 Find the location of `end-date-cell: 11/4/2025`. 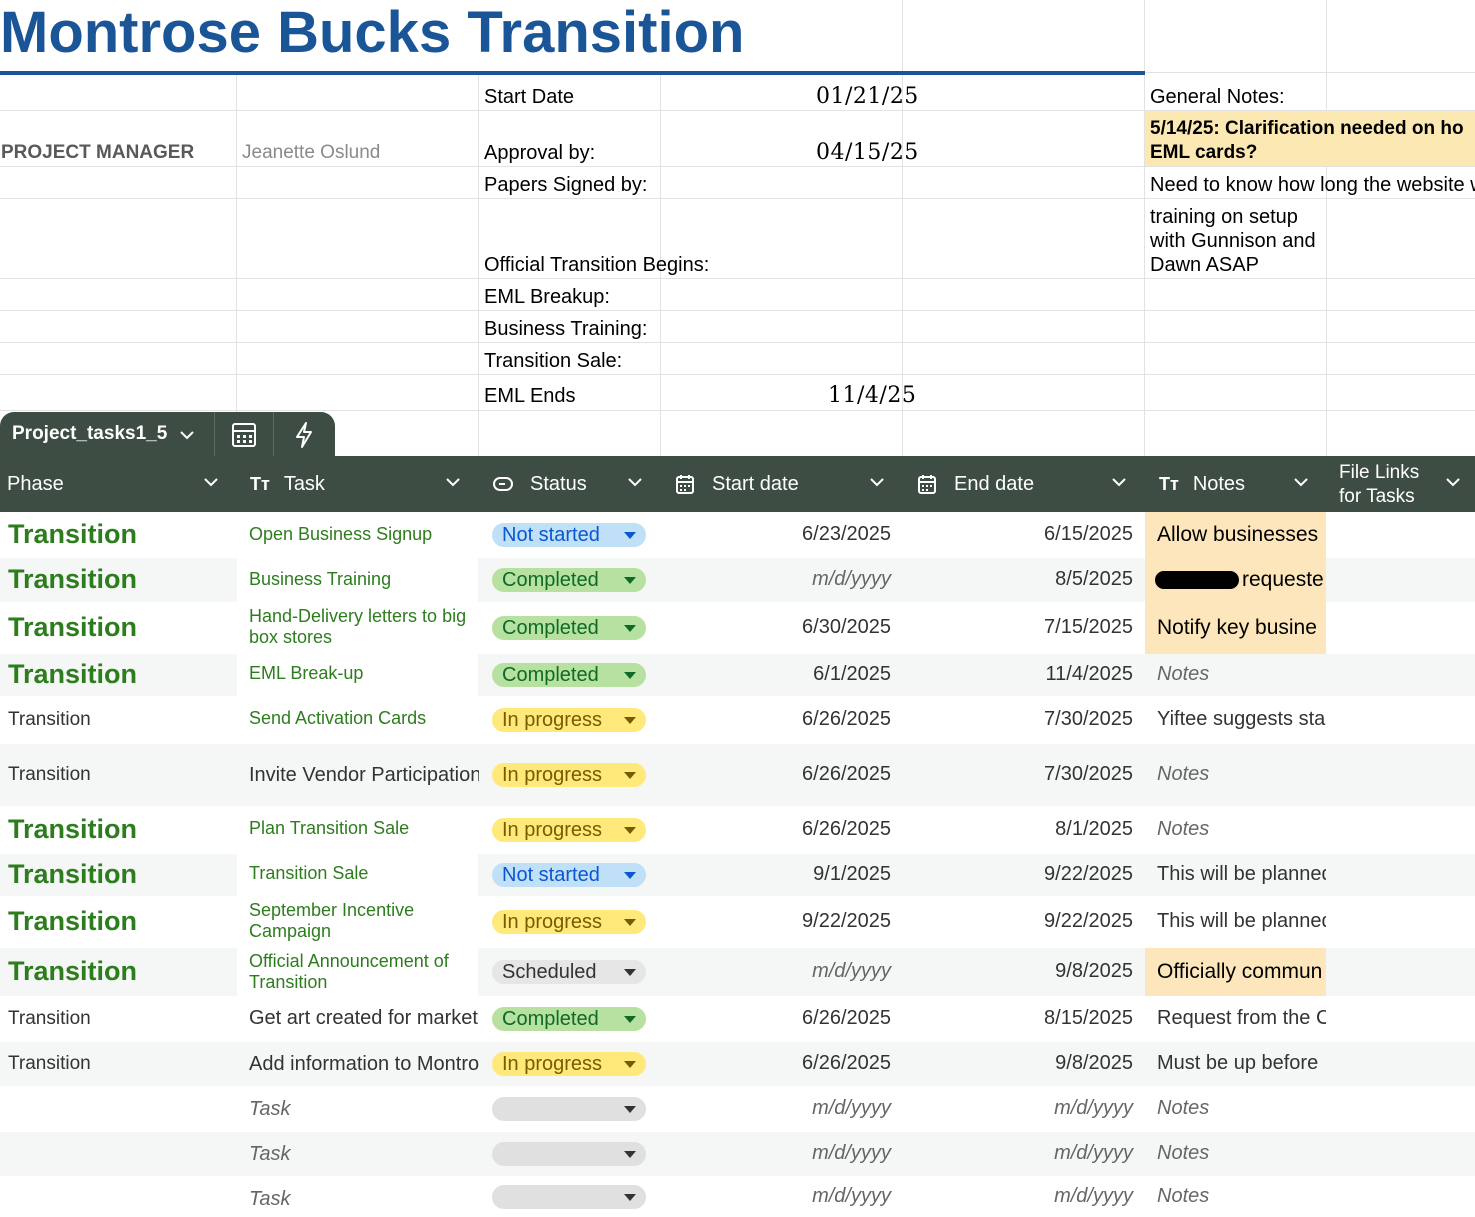

end-date-cell: 11/4/2025 is located at coordinates (1089, 674).